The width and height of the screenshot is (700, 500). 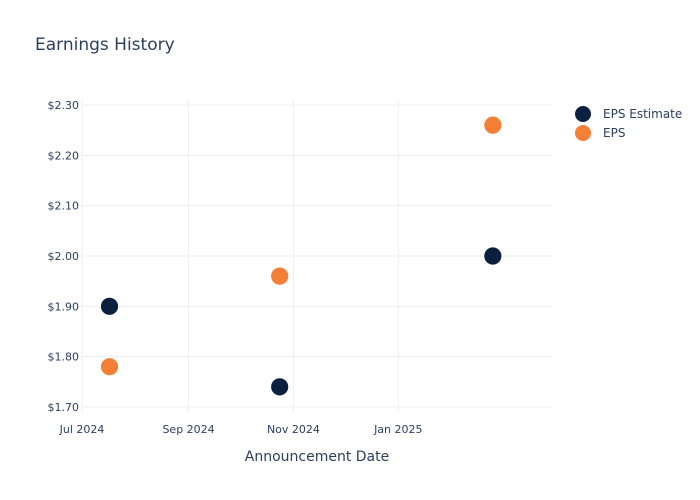 I want to click on y-tick-label: $2.00, so click(x=64, y=256).